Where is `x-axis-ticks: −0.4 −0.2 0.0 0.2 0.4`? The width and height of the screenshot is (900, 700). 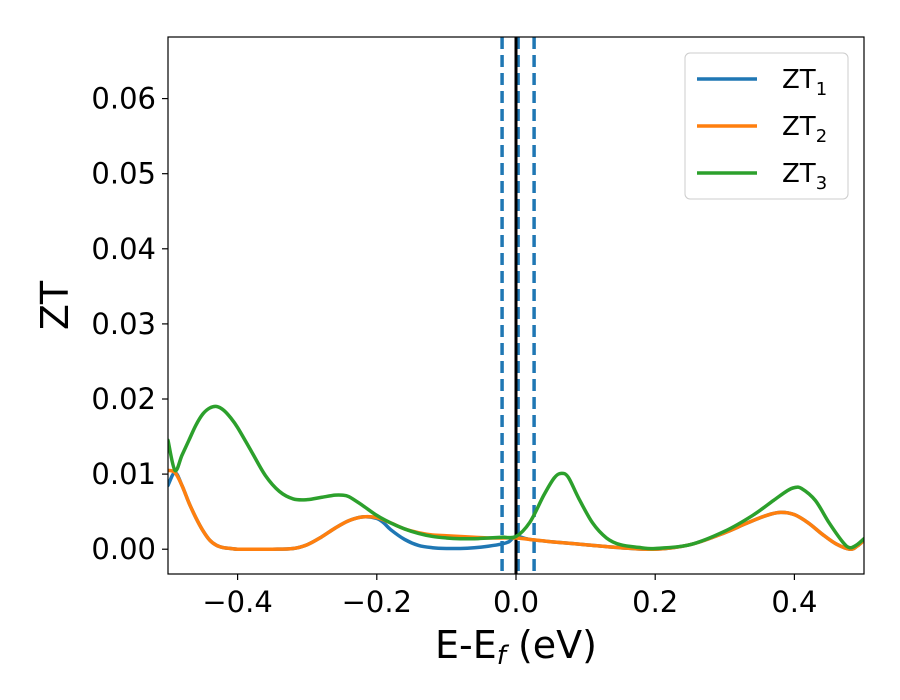 x-axis-ticks: −0.4 −0.2 0.0 0.2 0.4 is located at coordinates (509, 596).